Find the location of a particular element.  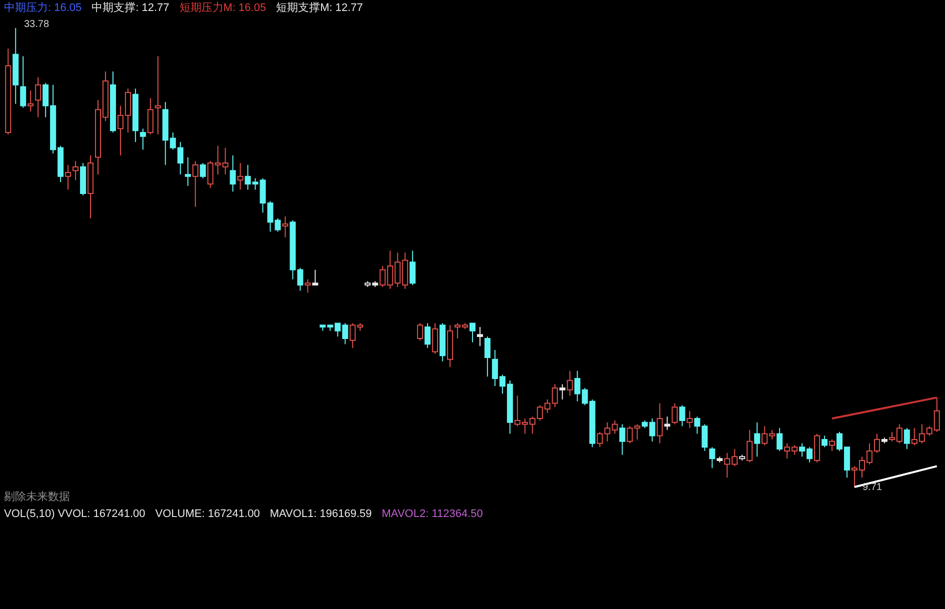

text: MAVOL2: 112364.50 is located at coordinates (432, 514).